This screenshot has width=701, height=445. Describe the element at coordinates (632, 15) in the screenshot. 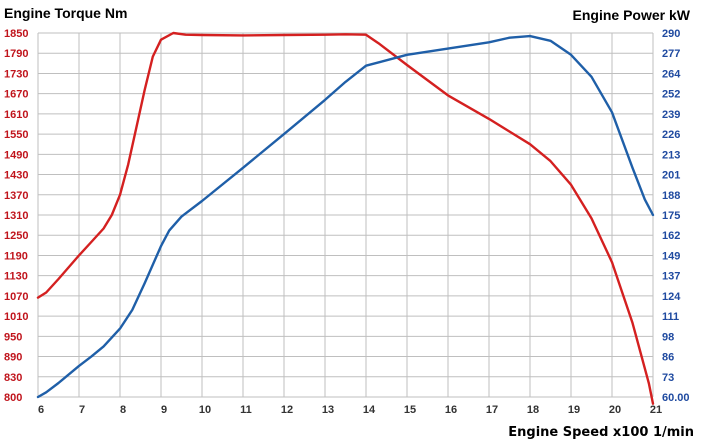

I see `right-axis-title: Engine Power kW` at that location.